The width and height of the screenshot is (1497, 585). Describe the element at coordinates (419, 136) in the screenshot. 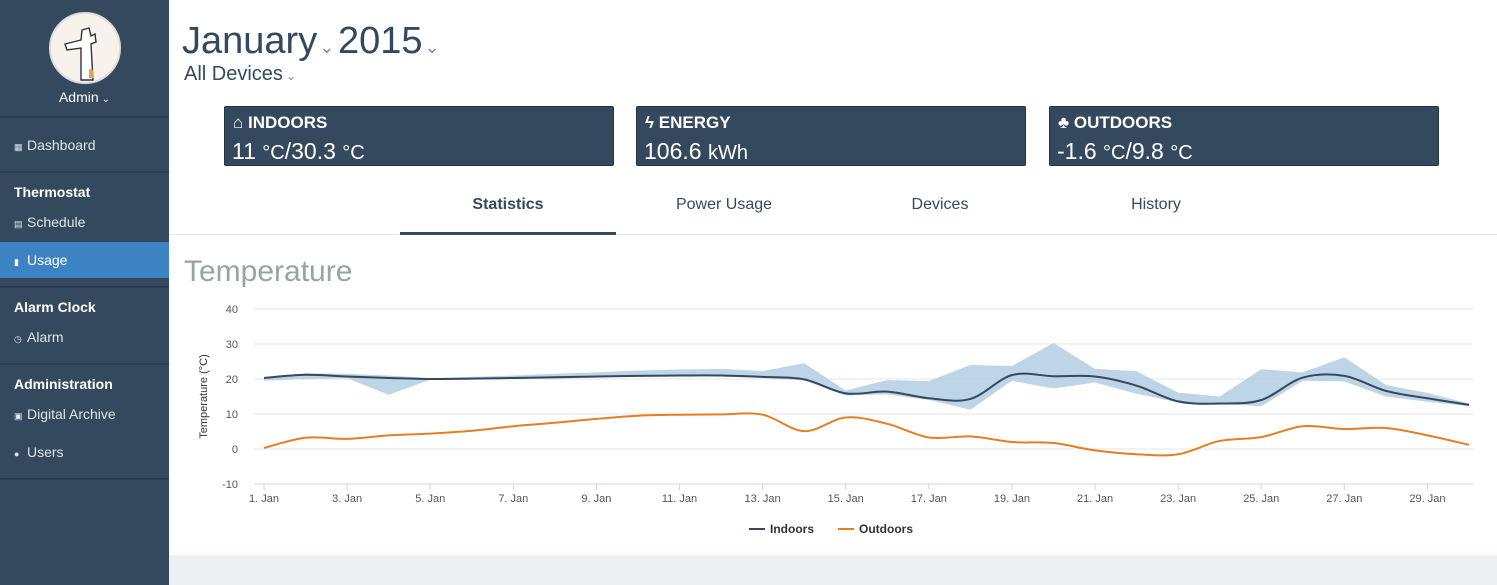

I see `stat-card-indoors: ⌂ INDOORS 11 °C/30.3 °C` at that location.